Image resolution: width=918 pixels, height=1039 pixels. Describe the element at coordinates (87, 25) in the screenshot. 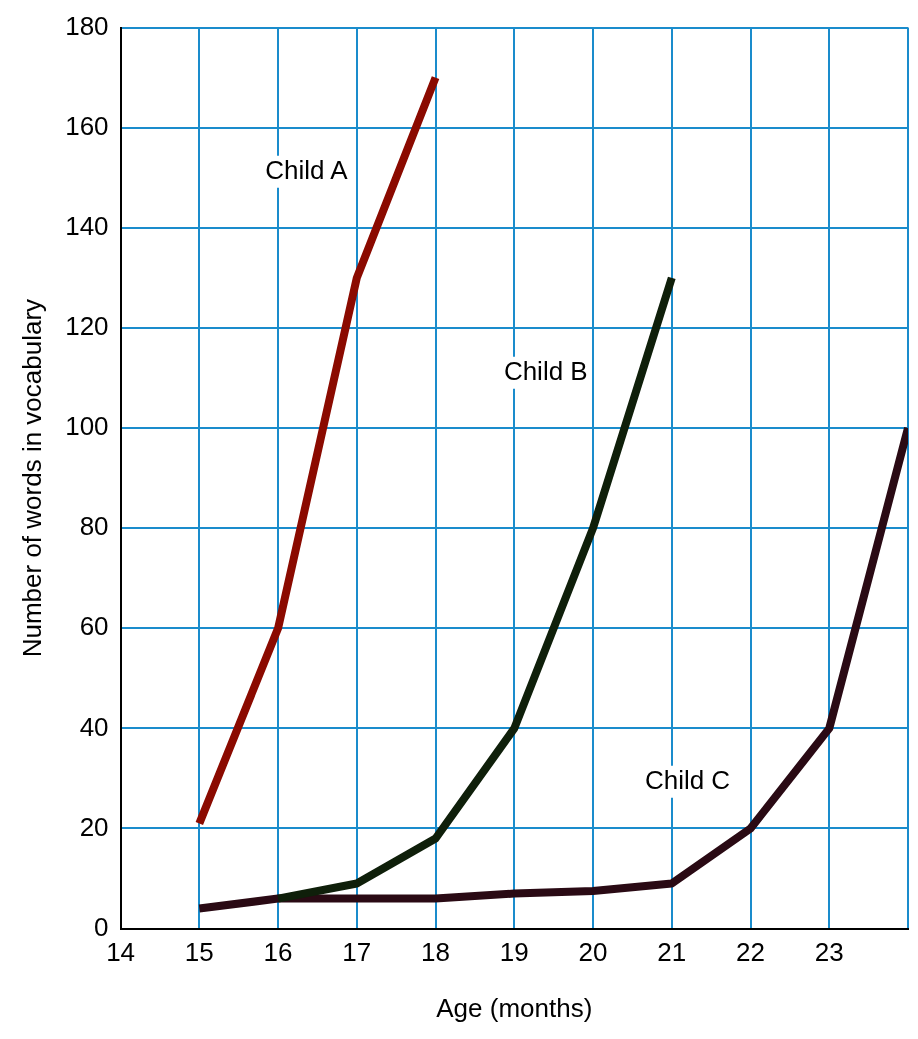

I see `y-tick-label: 180` at that location.